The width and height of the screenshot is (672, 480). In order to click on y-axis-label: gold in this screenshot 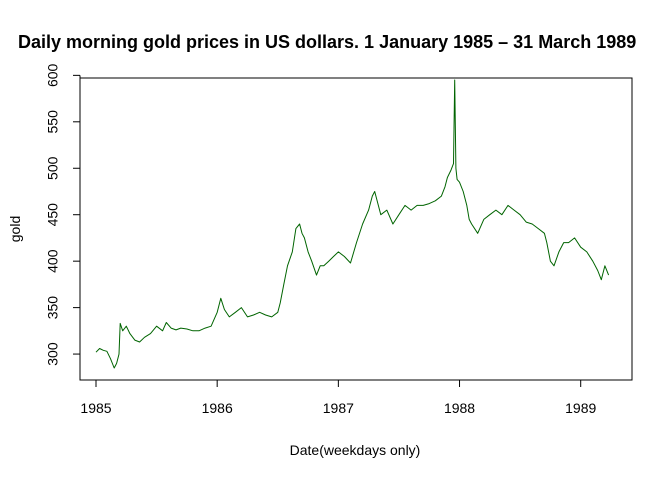, I will do `click(15, 229)`.